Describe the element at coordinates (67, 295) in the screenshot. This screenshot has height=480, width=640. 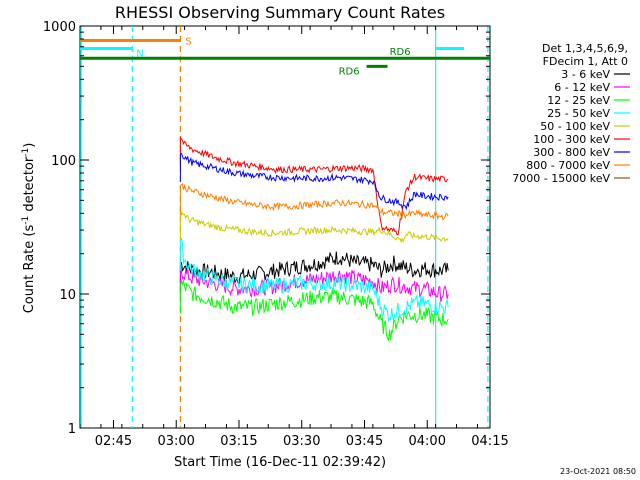
I see `y-tick-label: 10` at that location.